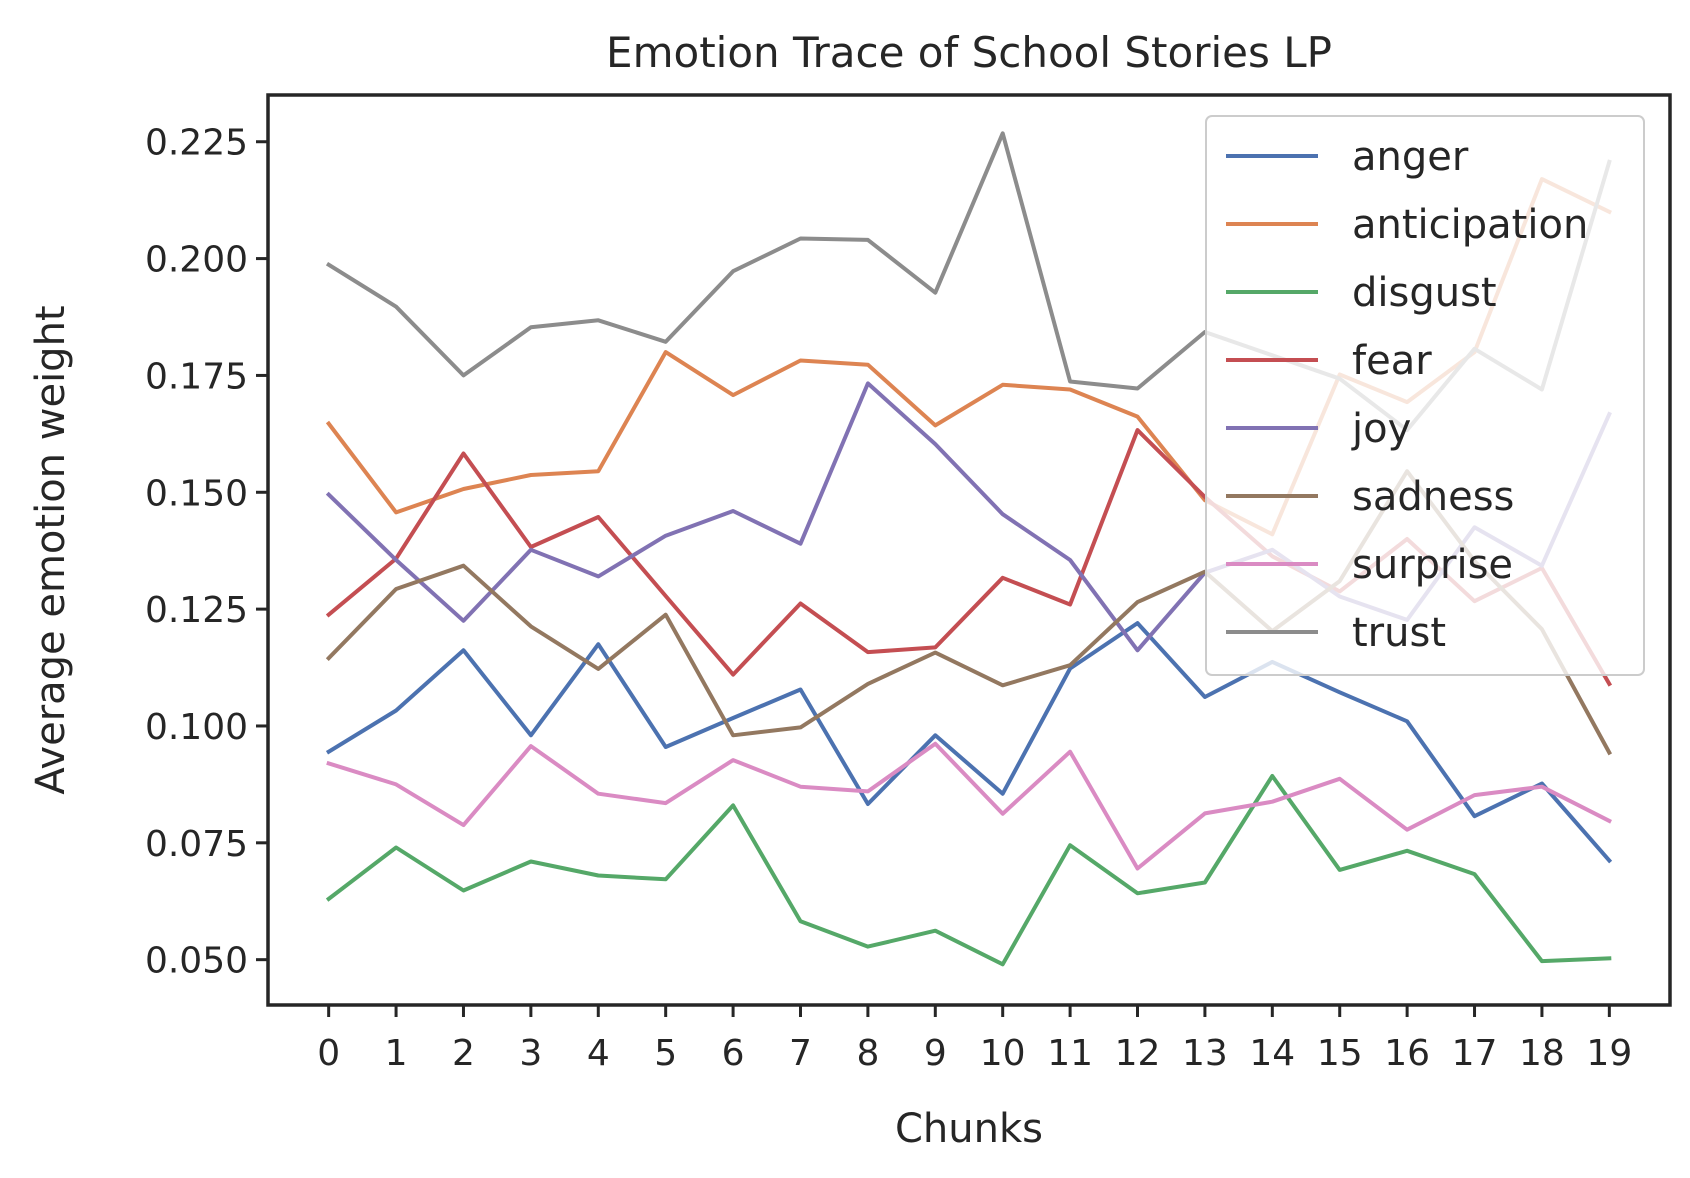 The width and height of the screenshot is (1690, 1178). What do you see at coordinates (598, 1053) in the screenshot?
I see `x-tick-label: 4` at bounding box center [598, 1053].